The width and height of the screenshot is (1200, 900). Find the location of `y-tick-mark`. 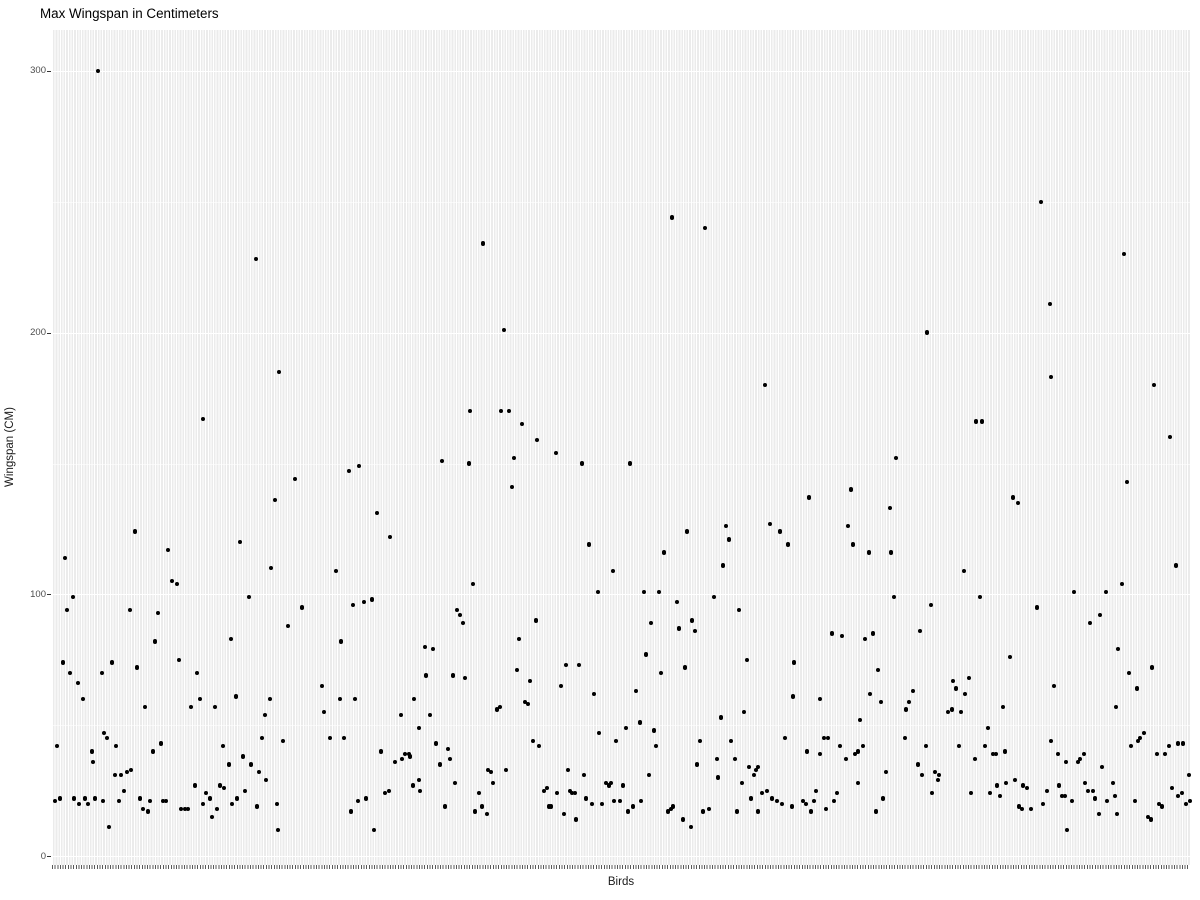

y-tick-mark is located at coordinates (49, 595).